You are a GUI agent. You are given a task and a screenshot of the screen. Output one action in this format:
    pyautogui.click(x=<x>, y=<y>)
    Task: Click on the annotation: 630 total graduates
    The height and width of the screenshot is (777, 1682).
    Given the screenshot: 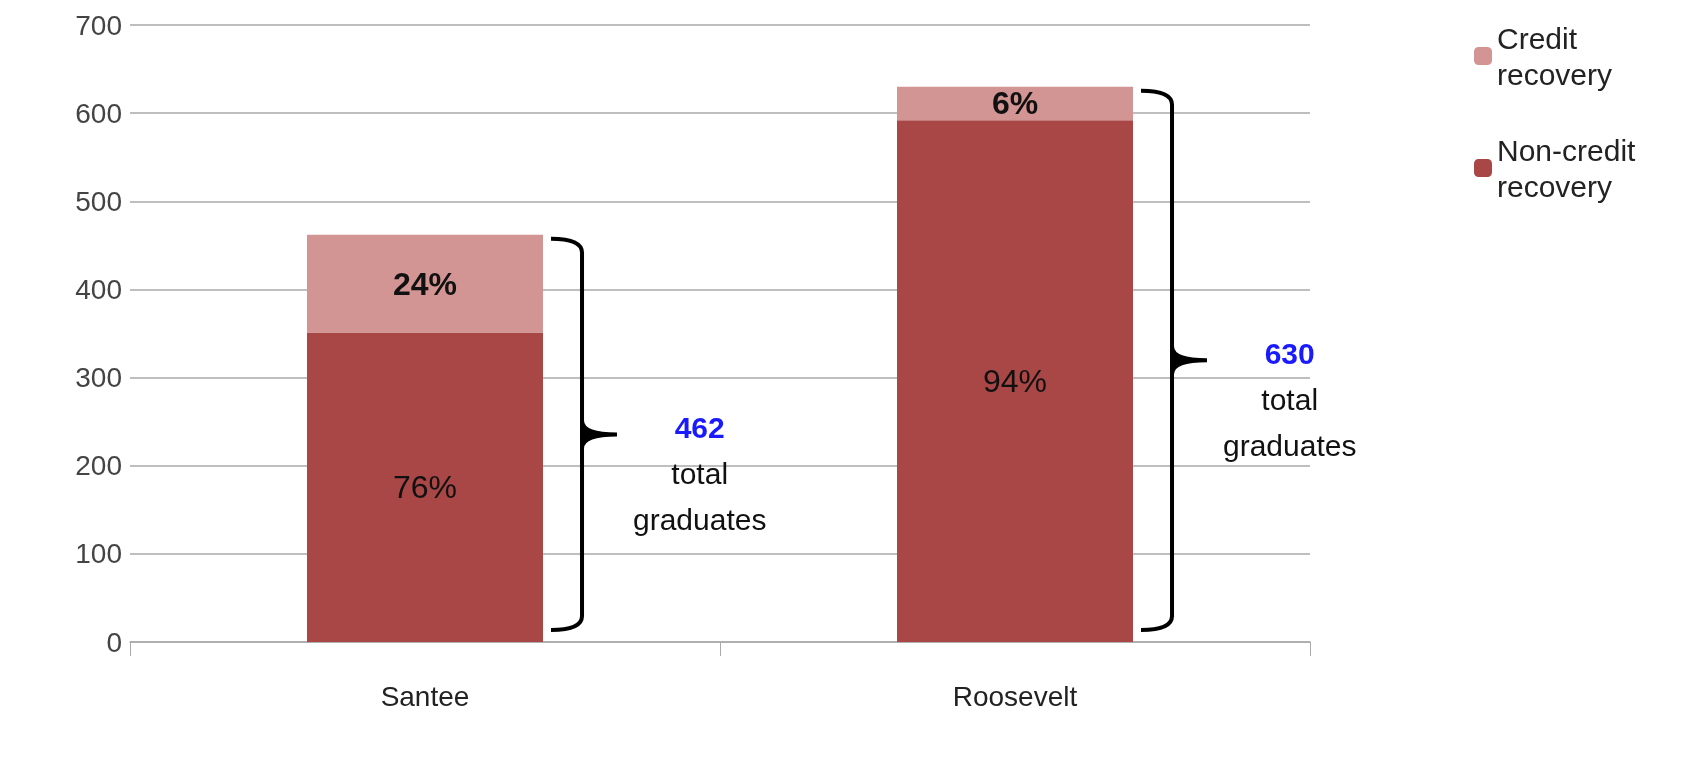 What is the action you would take?
    pyautogui.click(x=1290, y=399)
    